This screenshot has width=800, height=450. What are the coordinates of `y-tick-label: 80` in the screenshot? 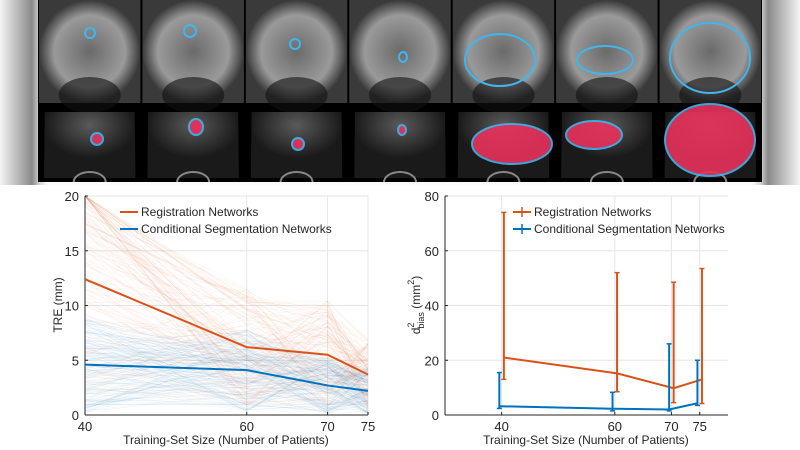 It's located at (432, 196).